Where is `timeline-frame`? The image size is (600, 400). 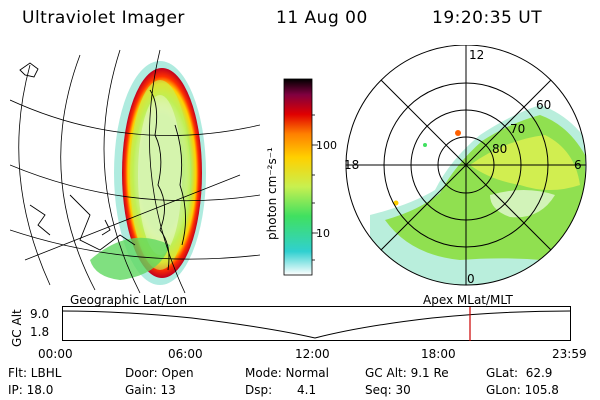 timeline-frame is located at coordinates (316, 323).